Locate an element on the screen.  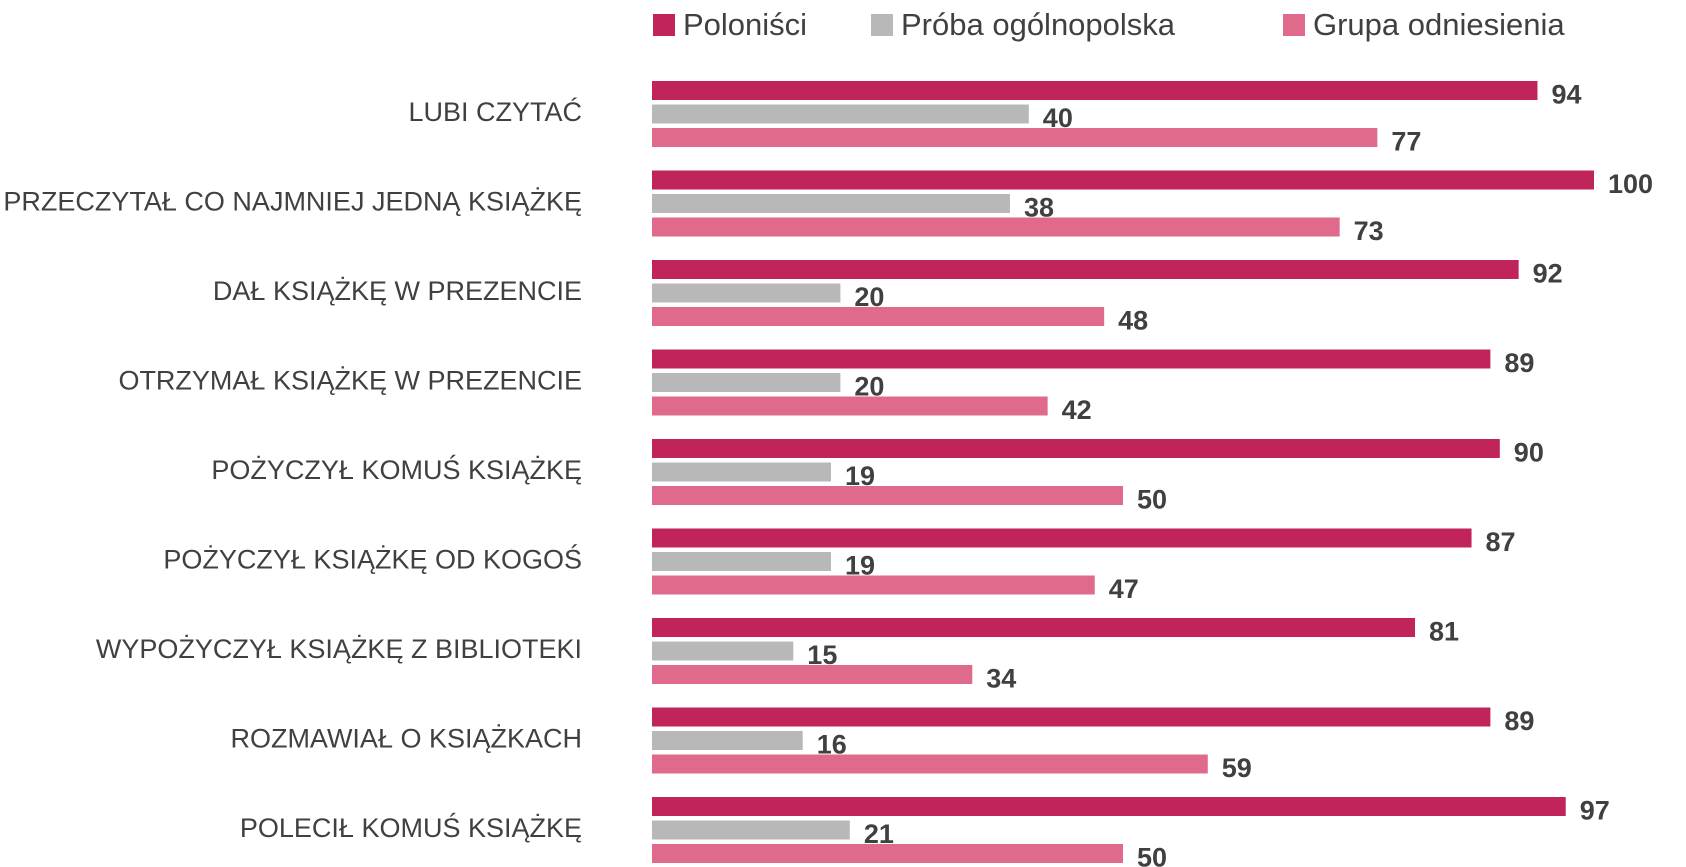
value-label: 97 is located at coordinates (1595, 811).